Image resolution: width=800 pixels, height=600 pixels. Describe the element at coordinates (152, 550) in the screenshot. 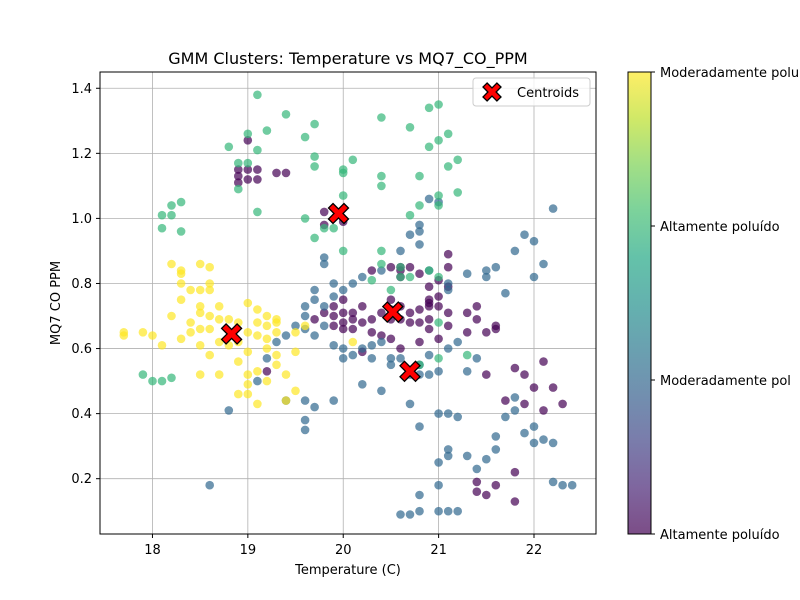

I see `x-tick-label: 18` at that location.